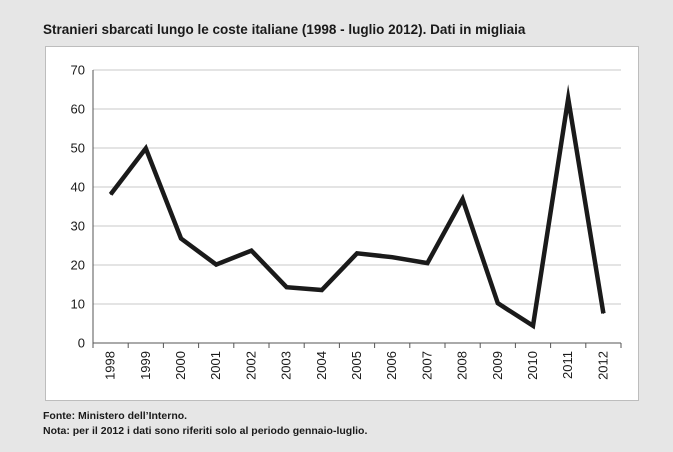  Describe the element at coordinates (462, 365) in the screenshot. I see `x-tick-label: 2008` at that location.